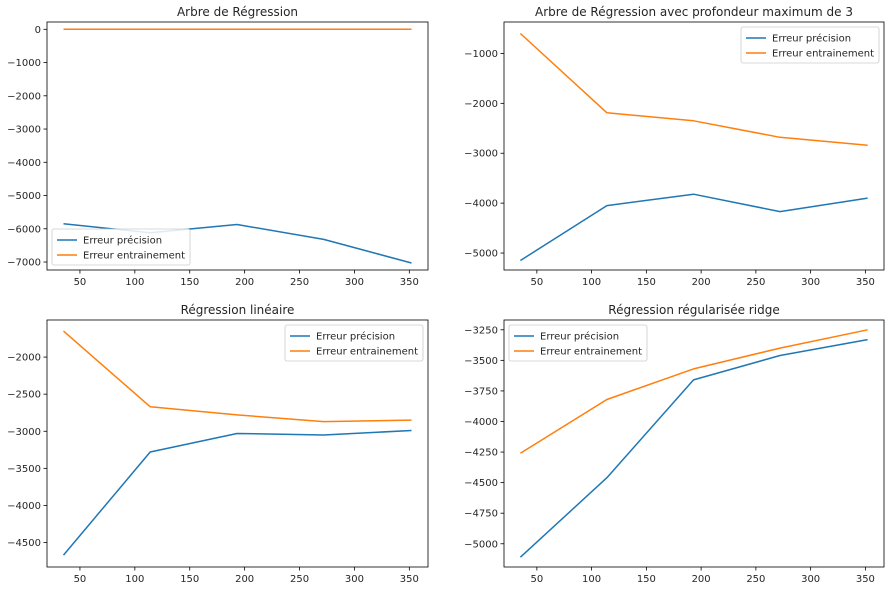 The width and height of the screenshot is (892, 594). What do you see at coordinates (693, 310) in the screenshot?
I see `chart-title: Régression régularisée ridge` at bounding box center [693, 310].